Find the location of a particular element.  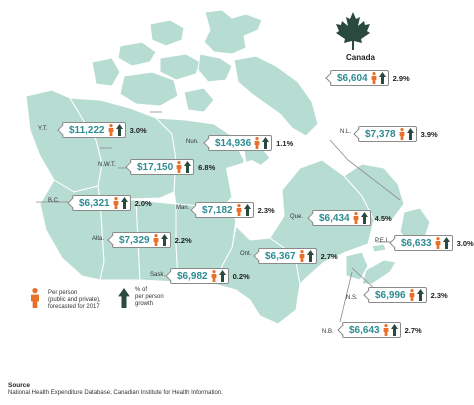

province-growth: 1.1% is located at coordinates (285, 143).